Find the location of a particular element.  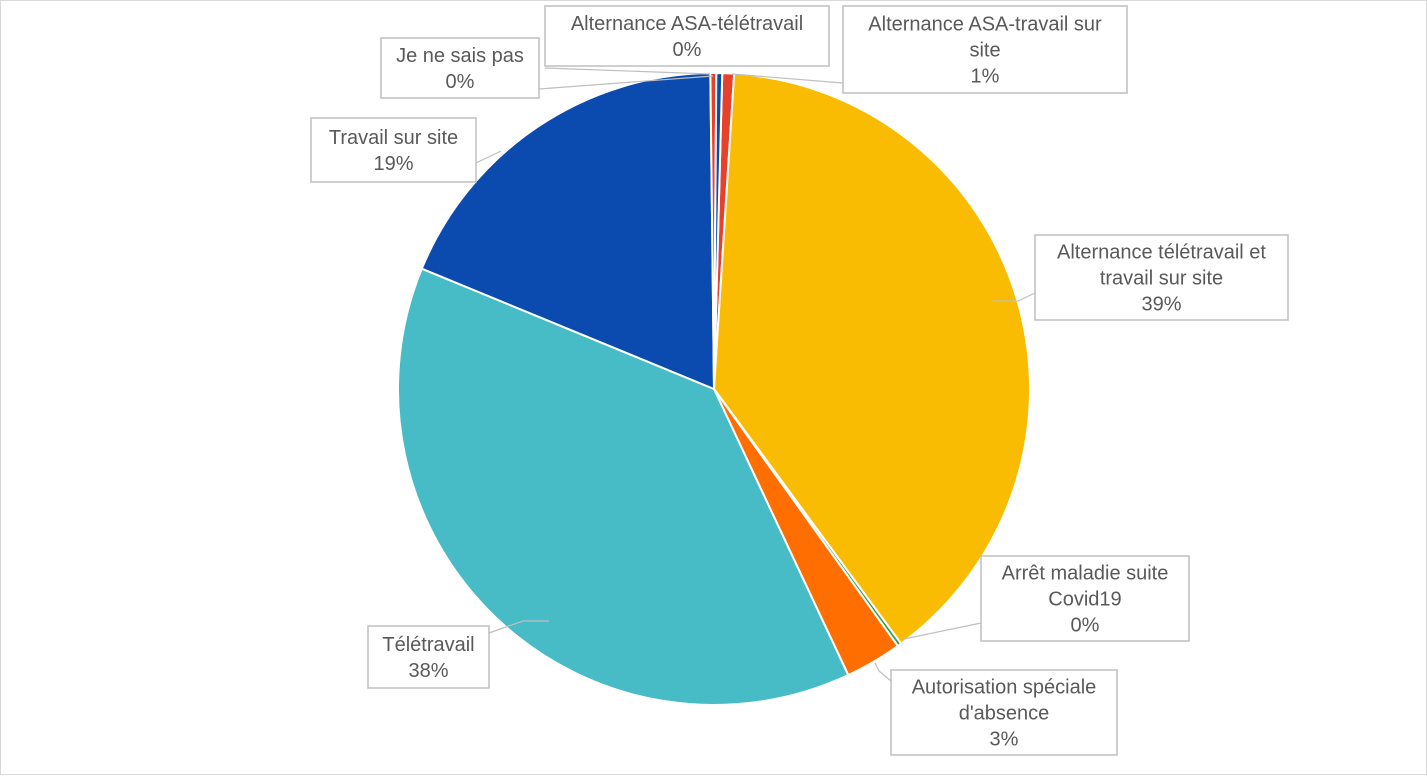

data-label: Je ne sais pas 0% is located at coordinates (460, 68).